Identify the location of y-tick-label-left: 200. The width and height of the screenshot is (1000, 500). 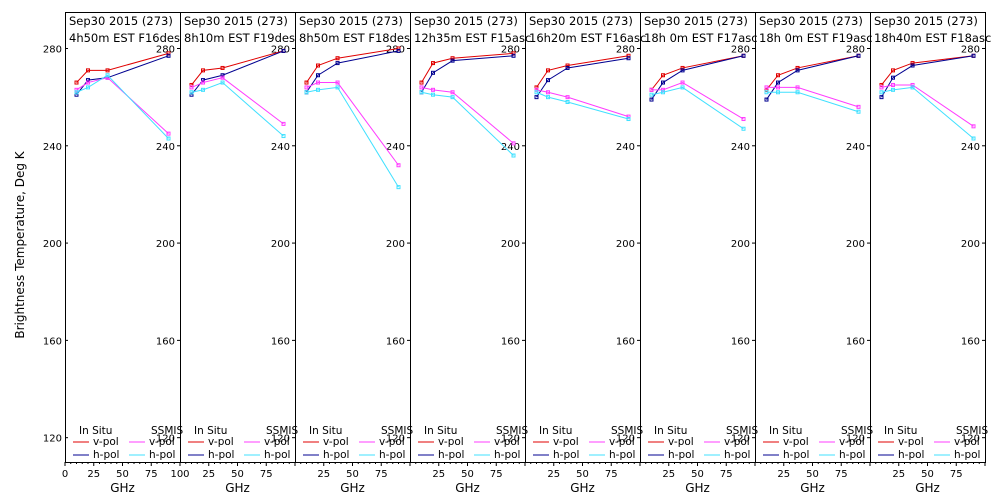
(52, 244).